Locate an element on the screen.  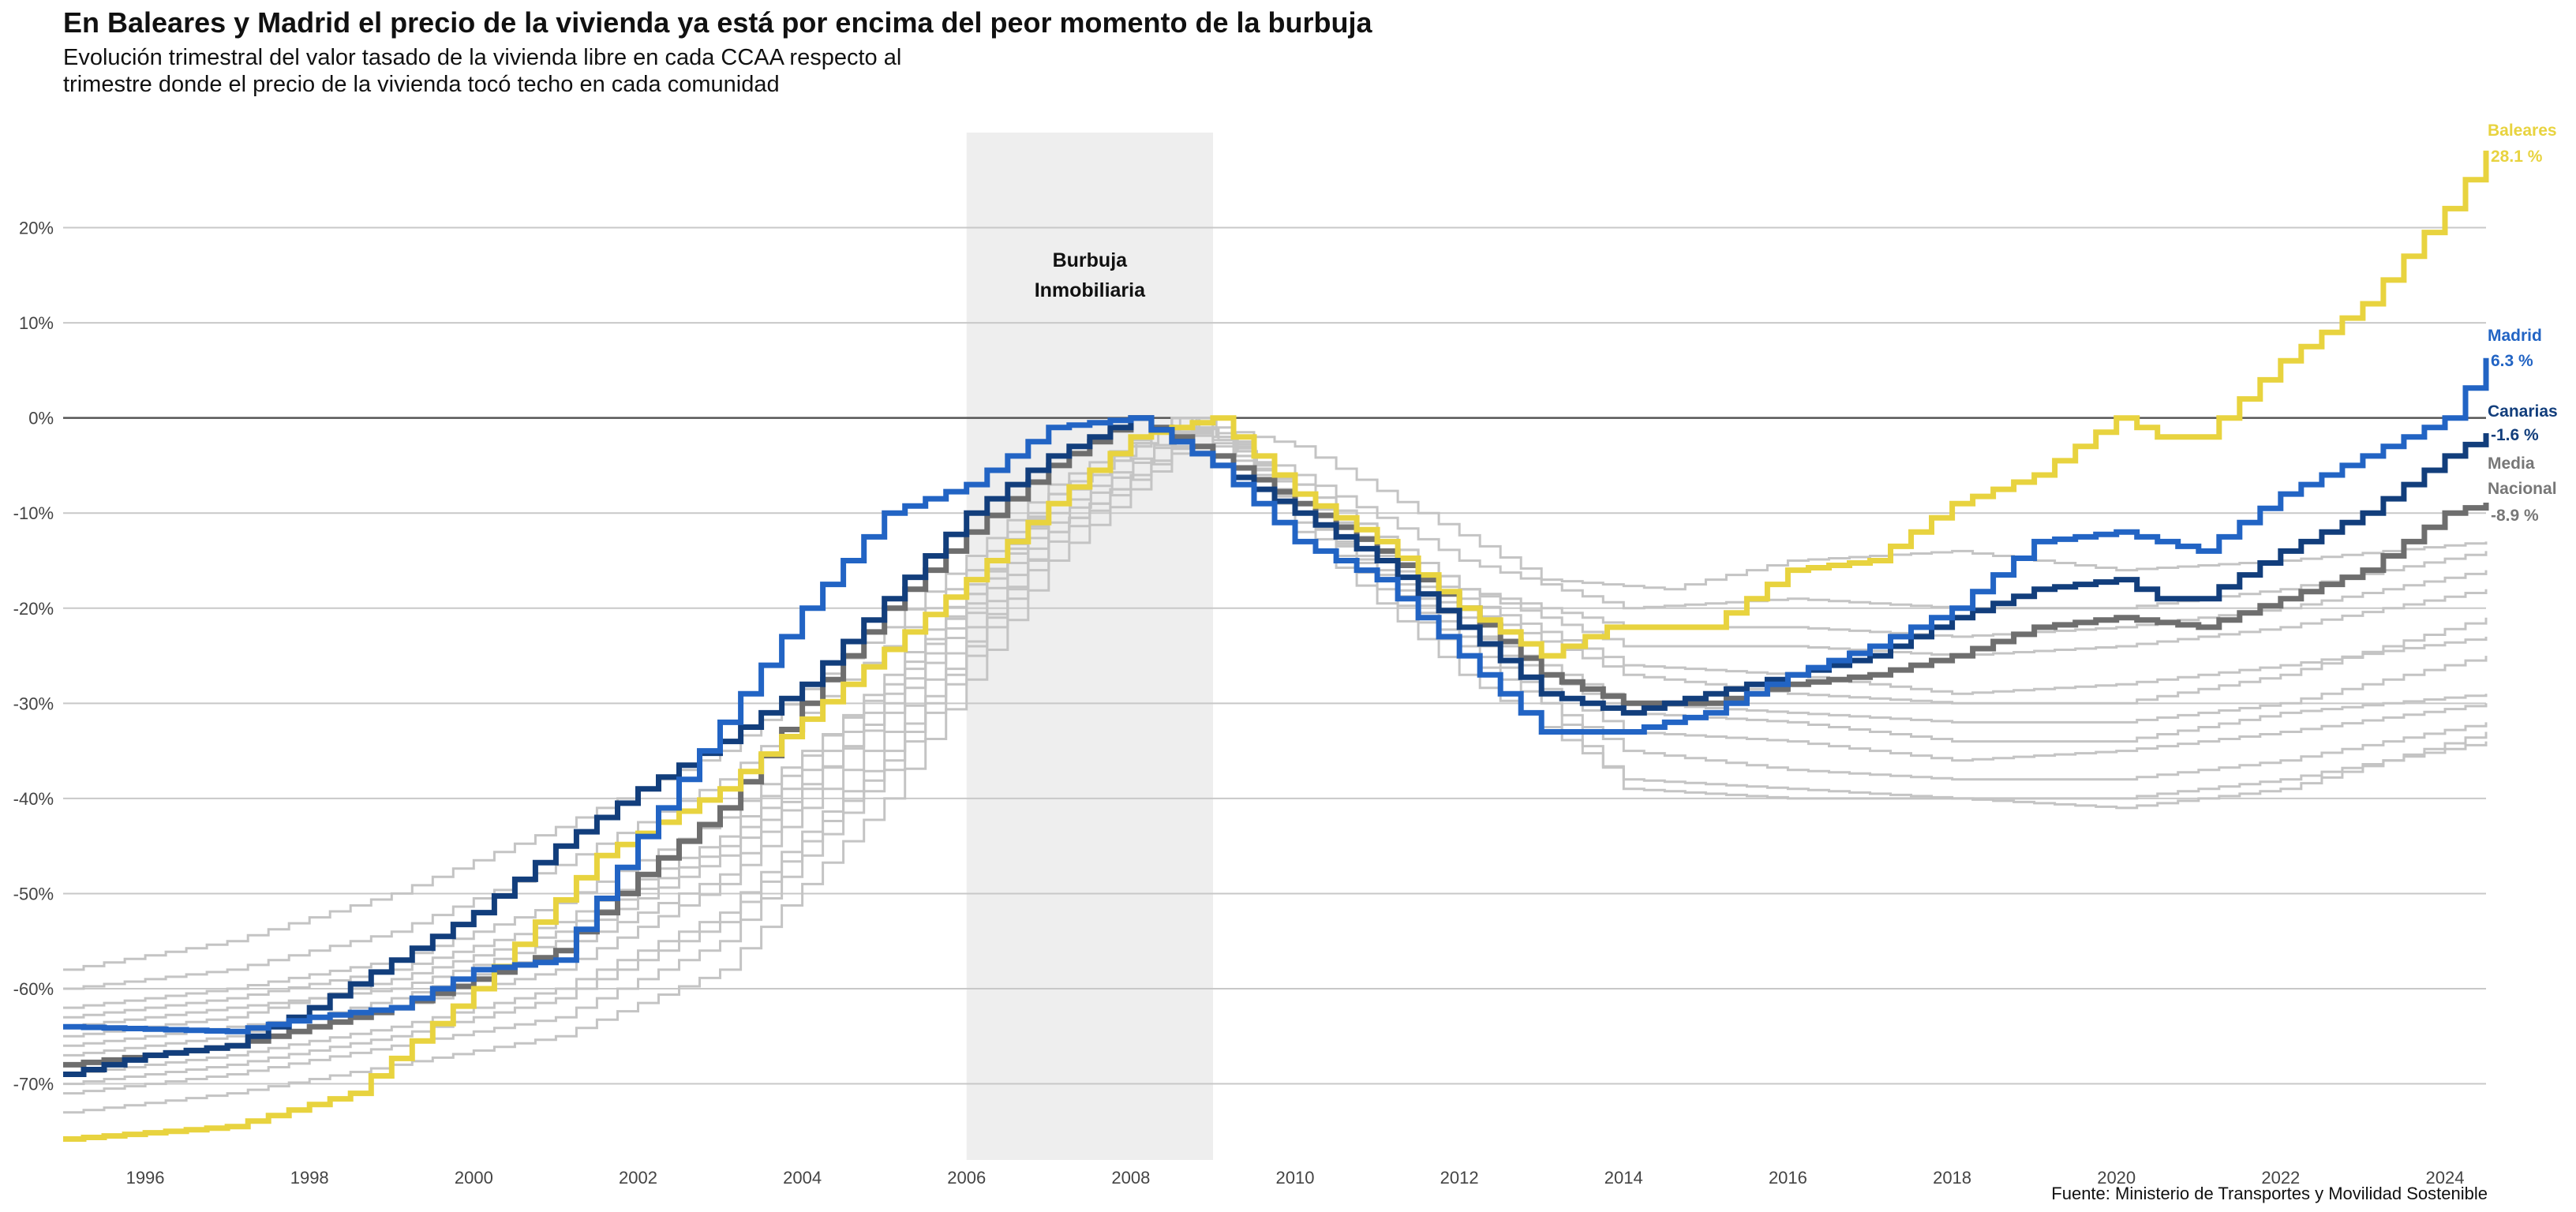
x-tick-label: 2016 is located at coordinates (1788, 1178).